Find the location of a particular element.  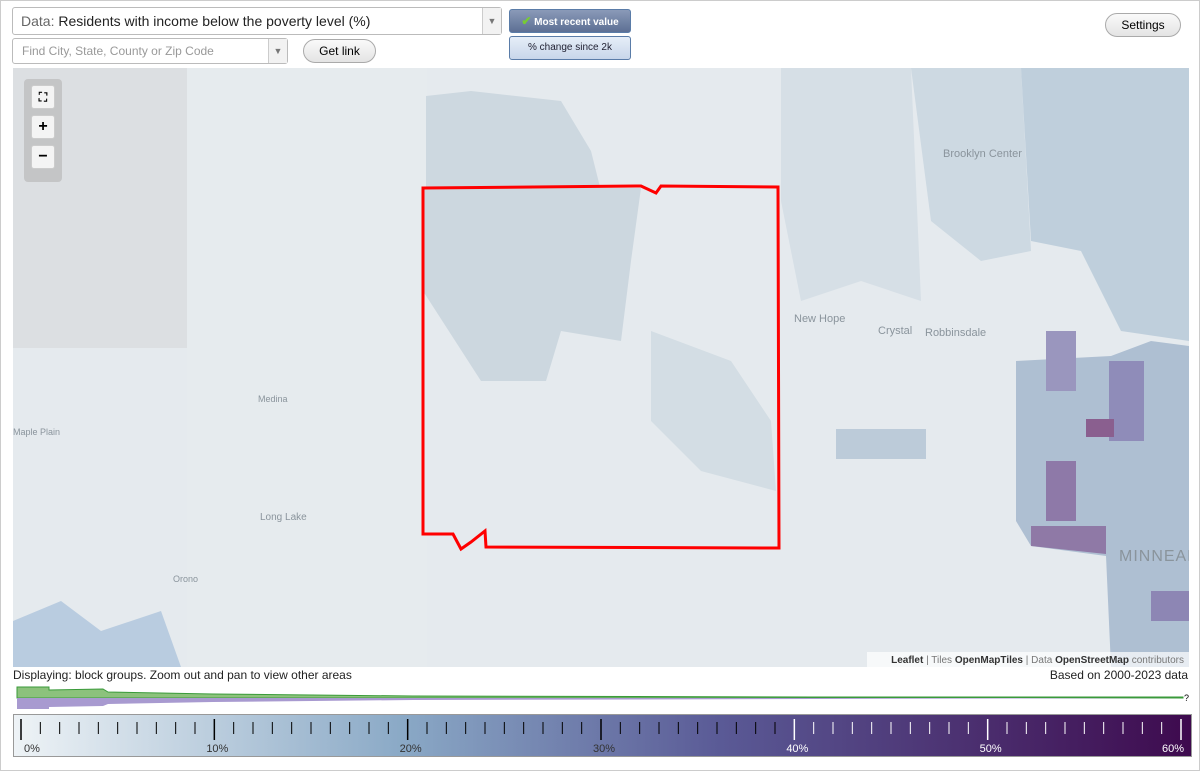

histogram: ? is located at coordinates (602, 697).